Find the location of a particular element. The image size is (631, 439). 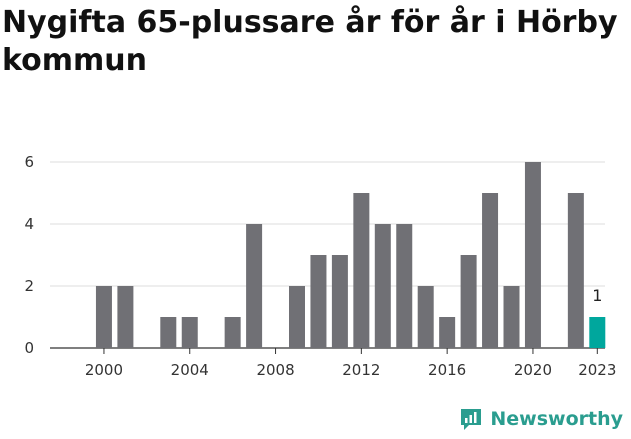

x-tick-label: 2020 is located at coordinates (533, 370).